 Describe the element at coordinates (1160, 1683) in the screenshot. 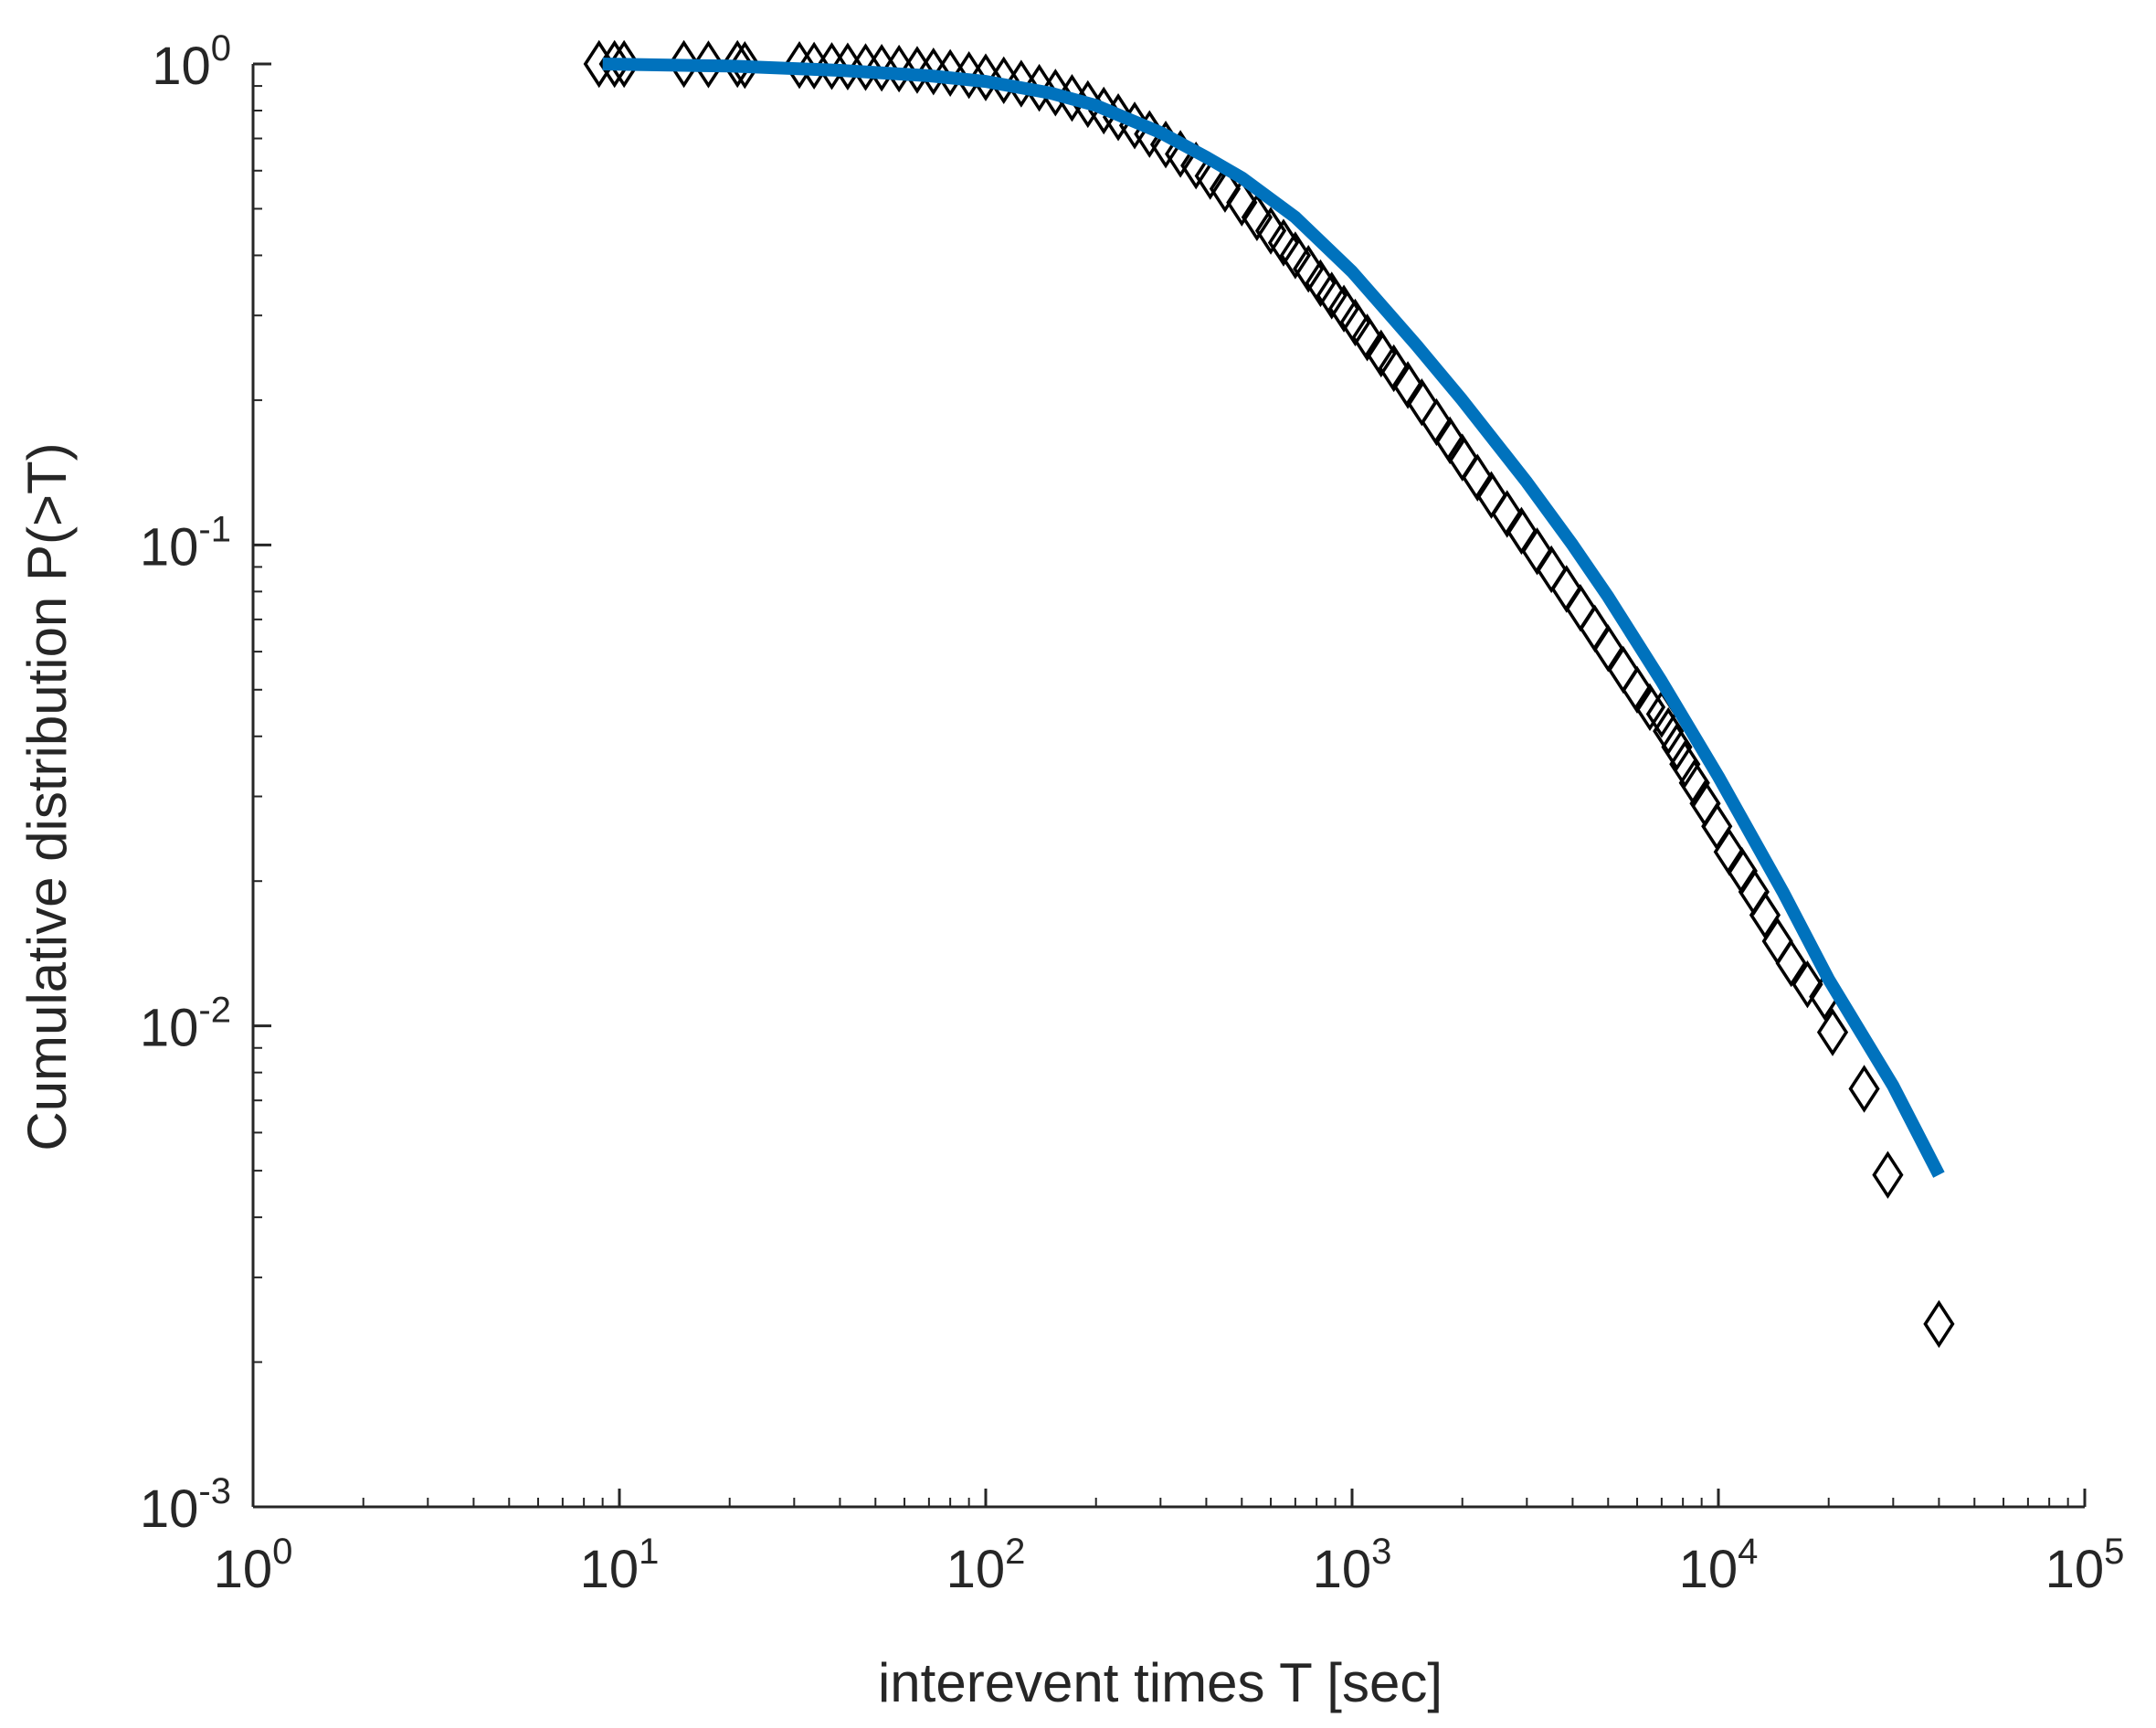

I see `x-axis-label: interevent times T [sec]` at that location.